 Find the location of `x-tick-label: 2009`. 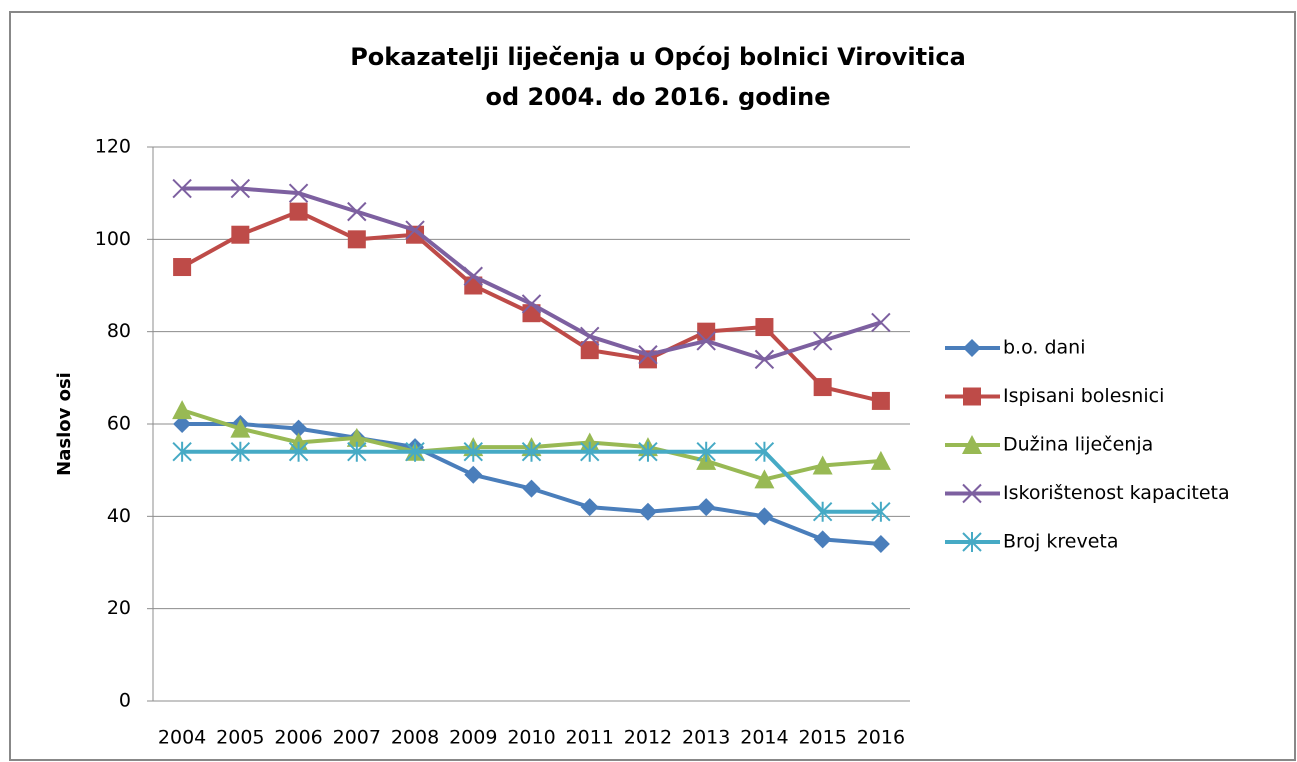

x-tick-label: 2009 is located at coordinates (473, 738).